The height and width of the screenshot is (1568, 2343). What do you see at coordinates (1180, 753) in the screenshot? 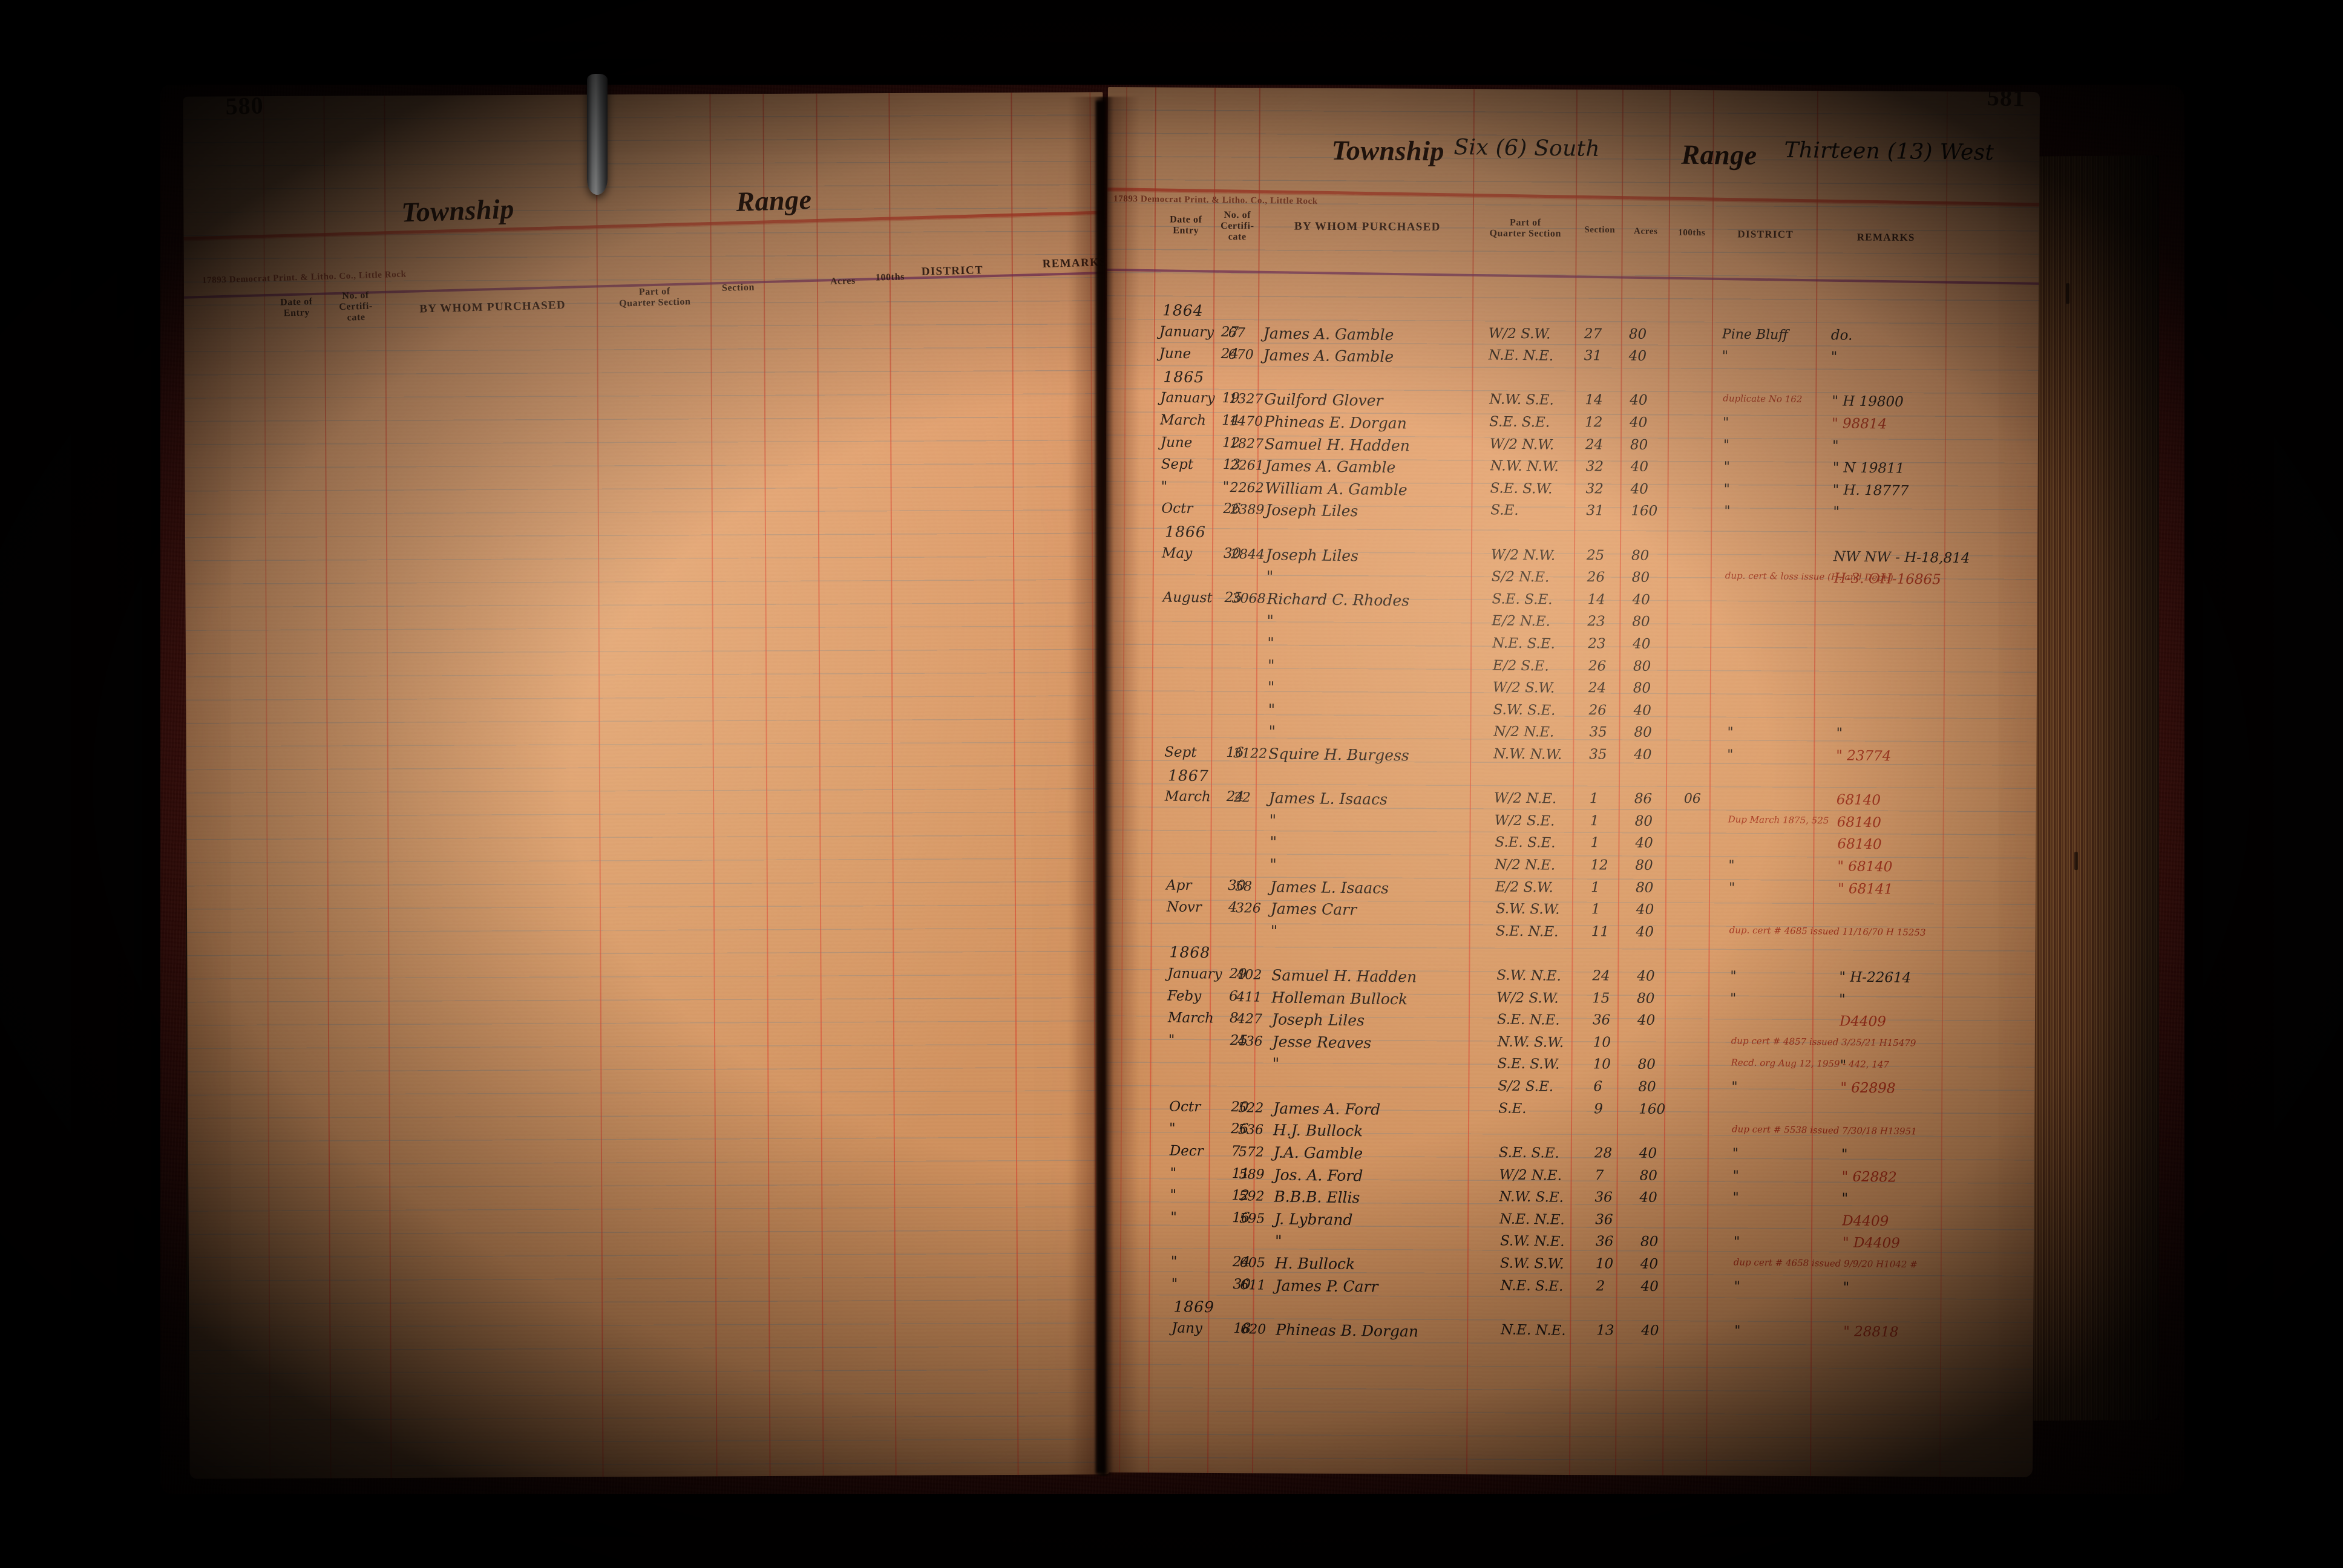
I see `entry-month: Sept` at bounding box center [1180, 753].